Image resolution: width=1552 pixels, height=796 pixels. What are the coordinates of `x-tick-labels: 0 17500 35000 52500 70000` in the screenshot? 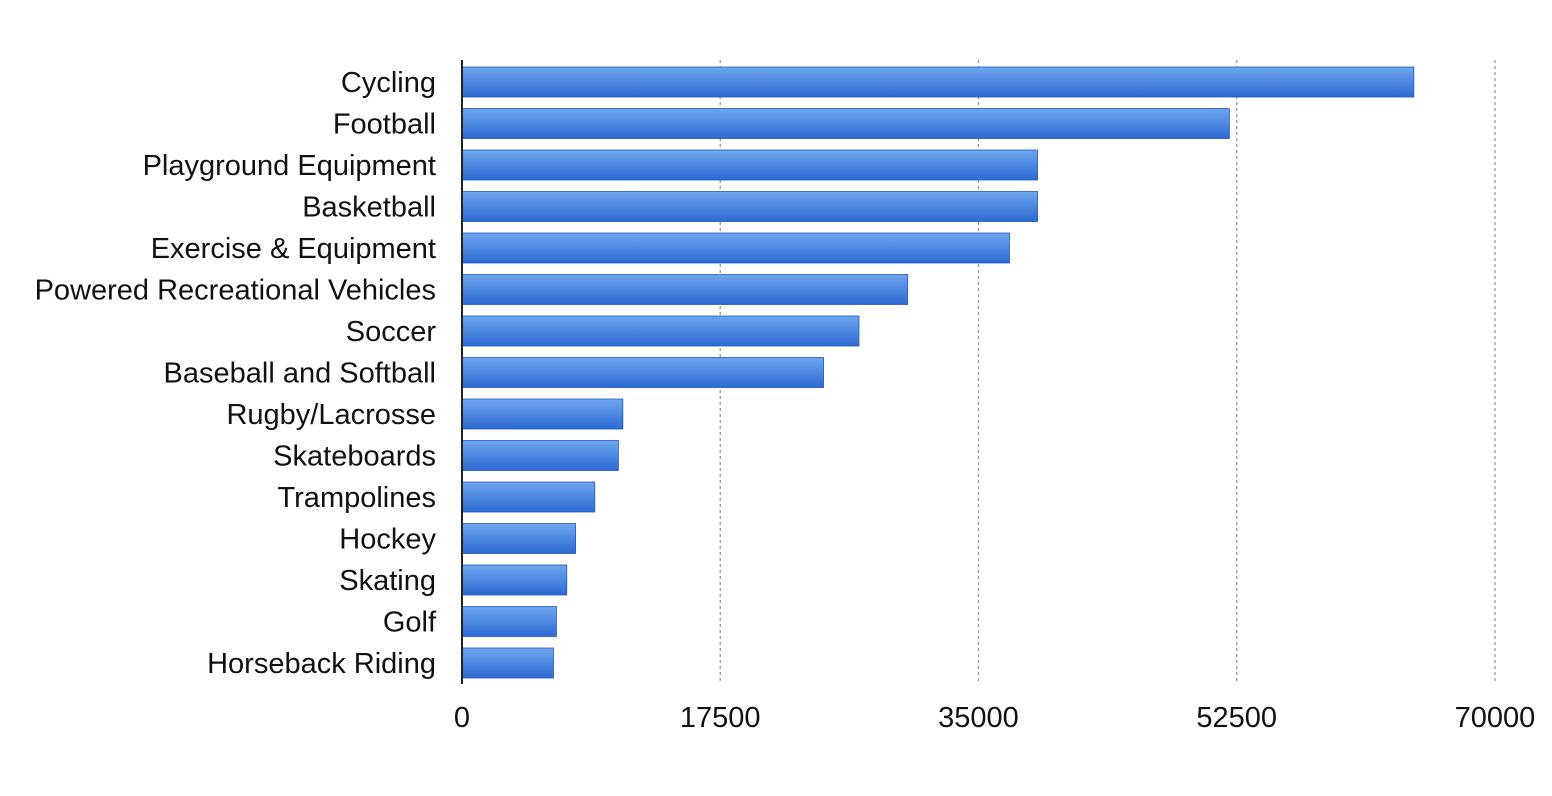 It's located at (994, 718).